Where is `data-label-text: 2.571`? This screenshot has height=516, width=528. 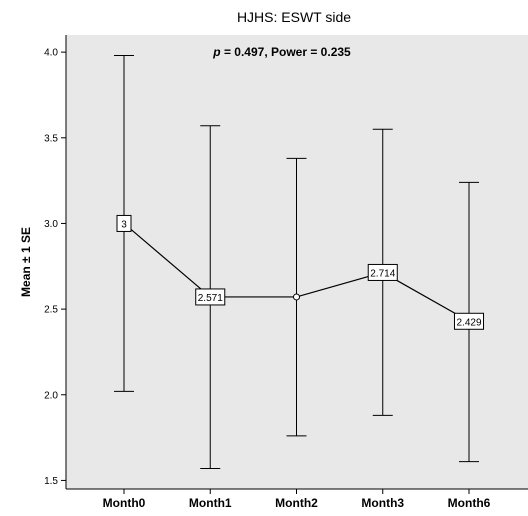 data-label-text: 2.571 is located at coordinates (210, 298).